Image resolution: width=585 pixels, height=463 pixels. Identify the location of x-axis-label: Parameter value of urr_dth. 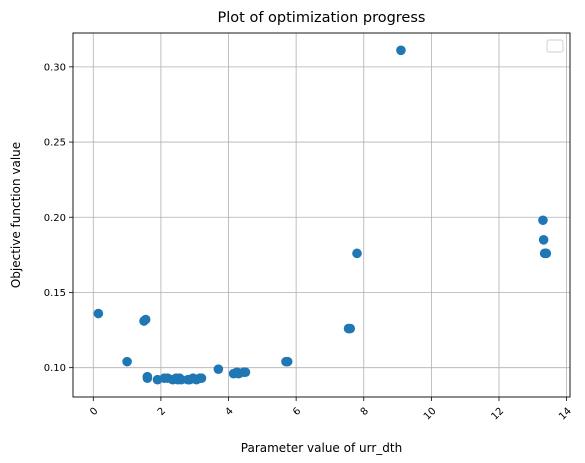
(321, 448).